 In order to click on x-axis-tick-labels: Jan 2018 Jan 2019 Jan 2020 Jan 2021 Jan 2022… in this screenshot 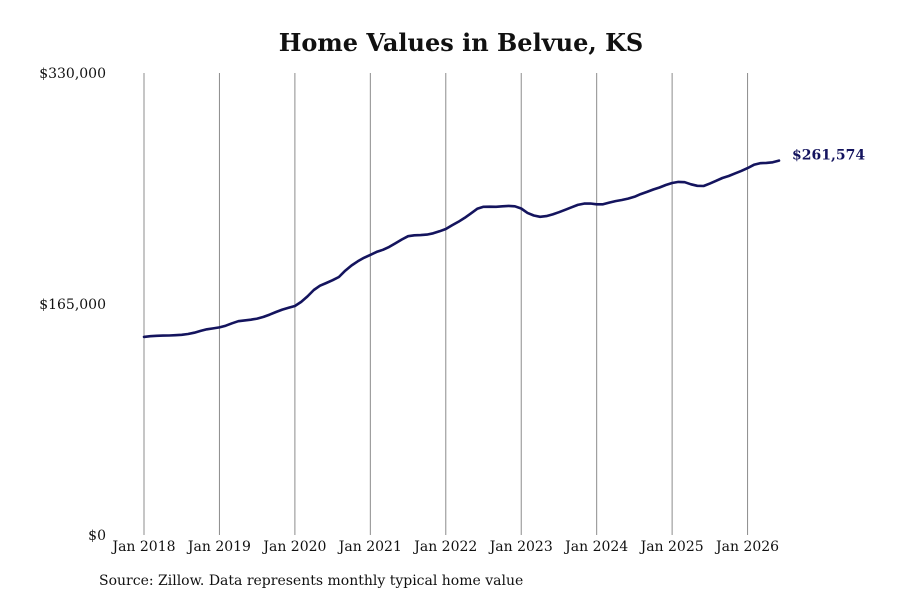, I will do `click(444, 547)`.